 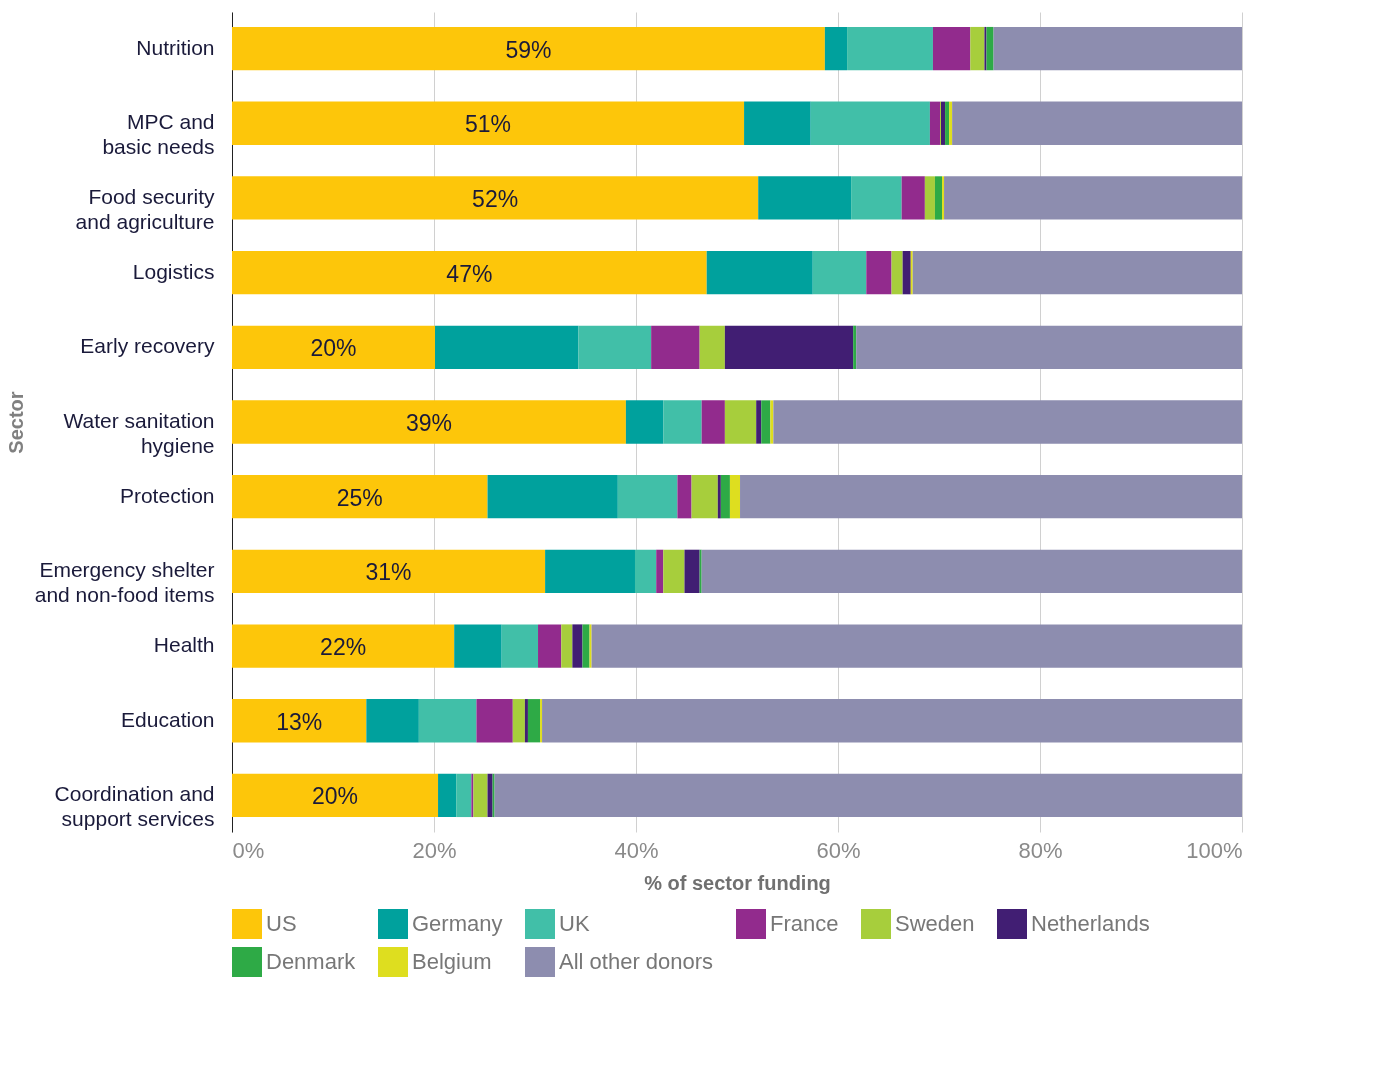 What do you see at coordinates (167, 495) in the screenshot?
I see `y-tick-label: Protection` at bounding box center [167, 495].